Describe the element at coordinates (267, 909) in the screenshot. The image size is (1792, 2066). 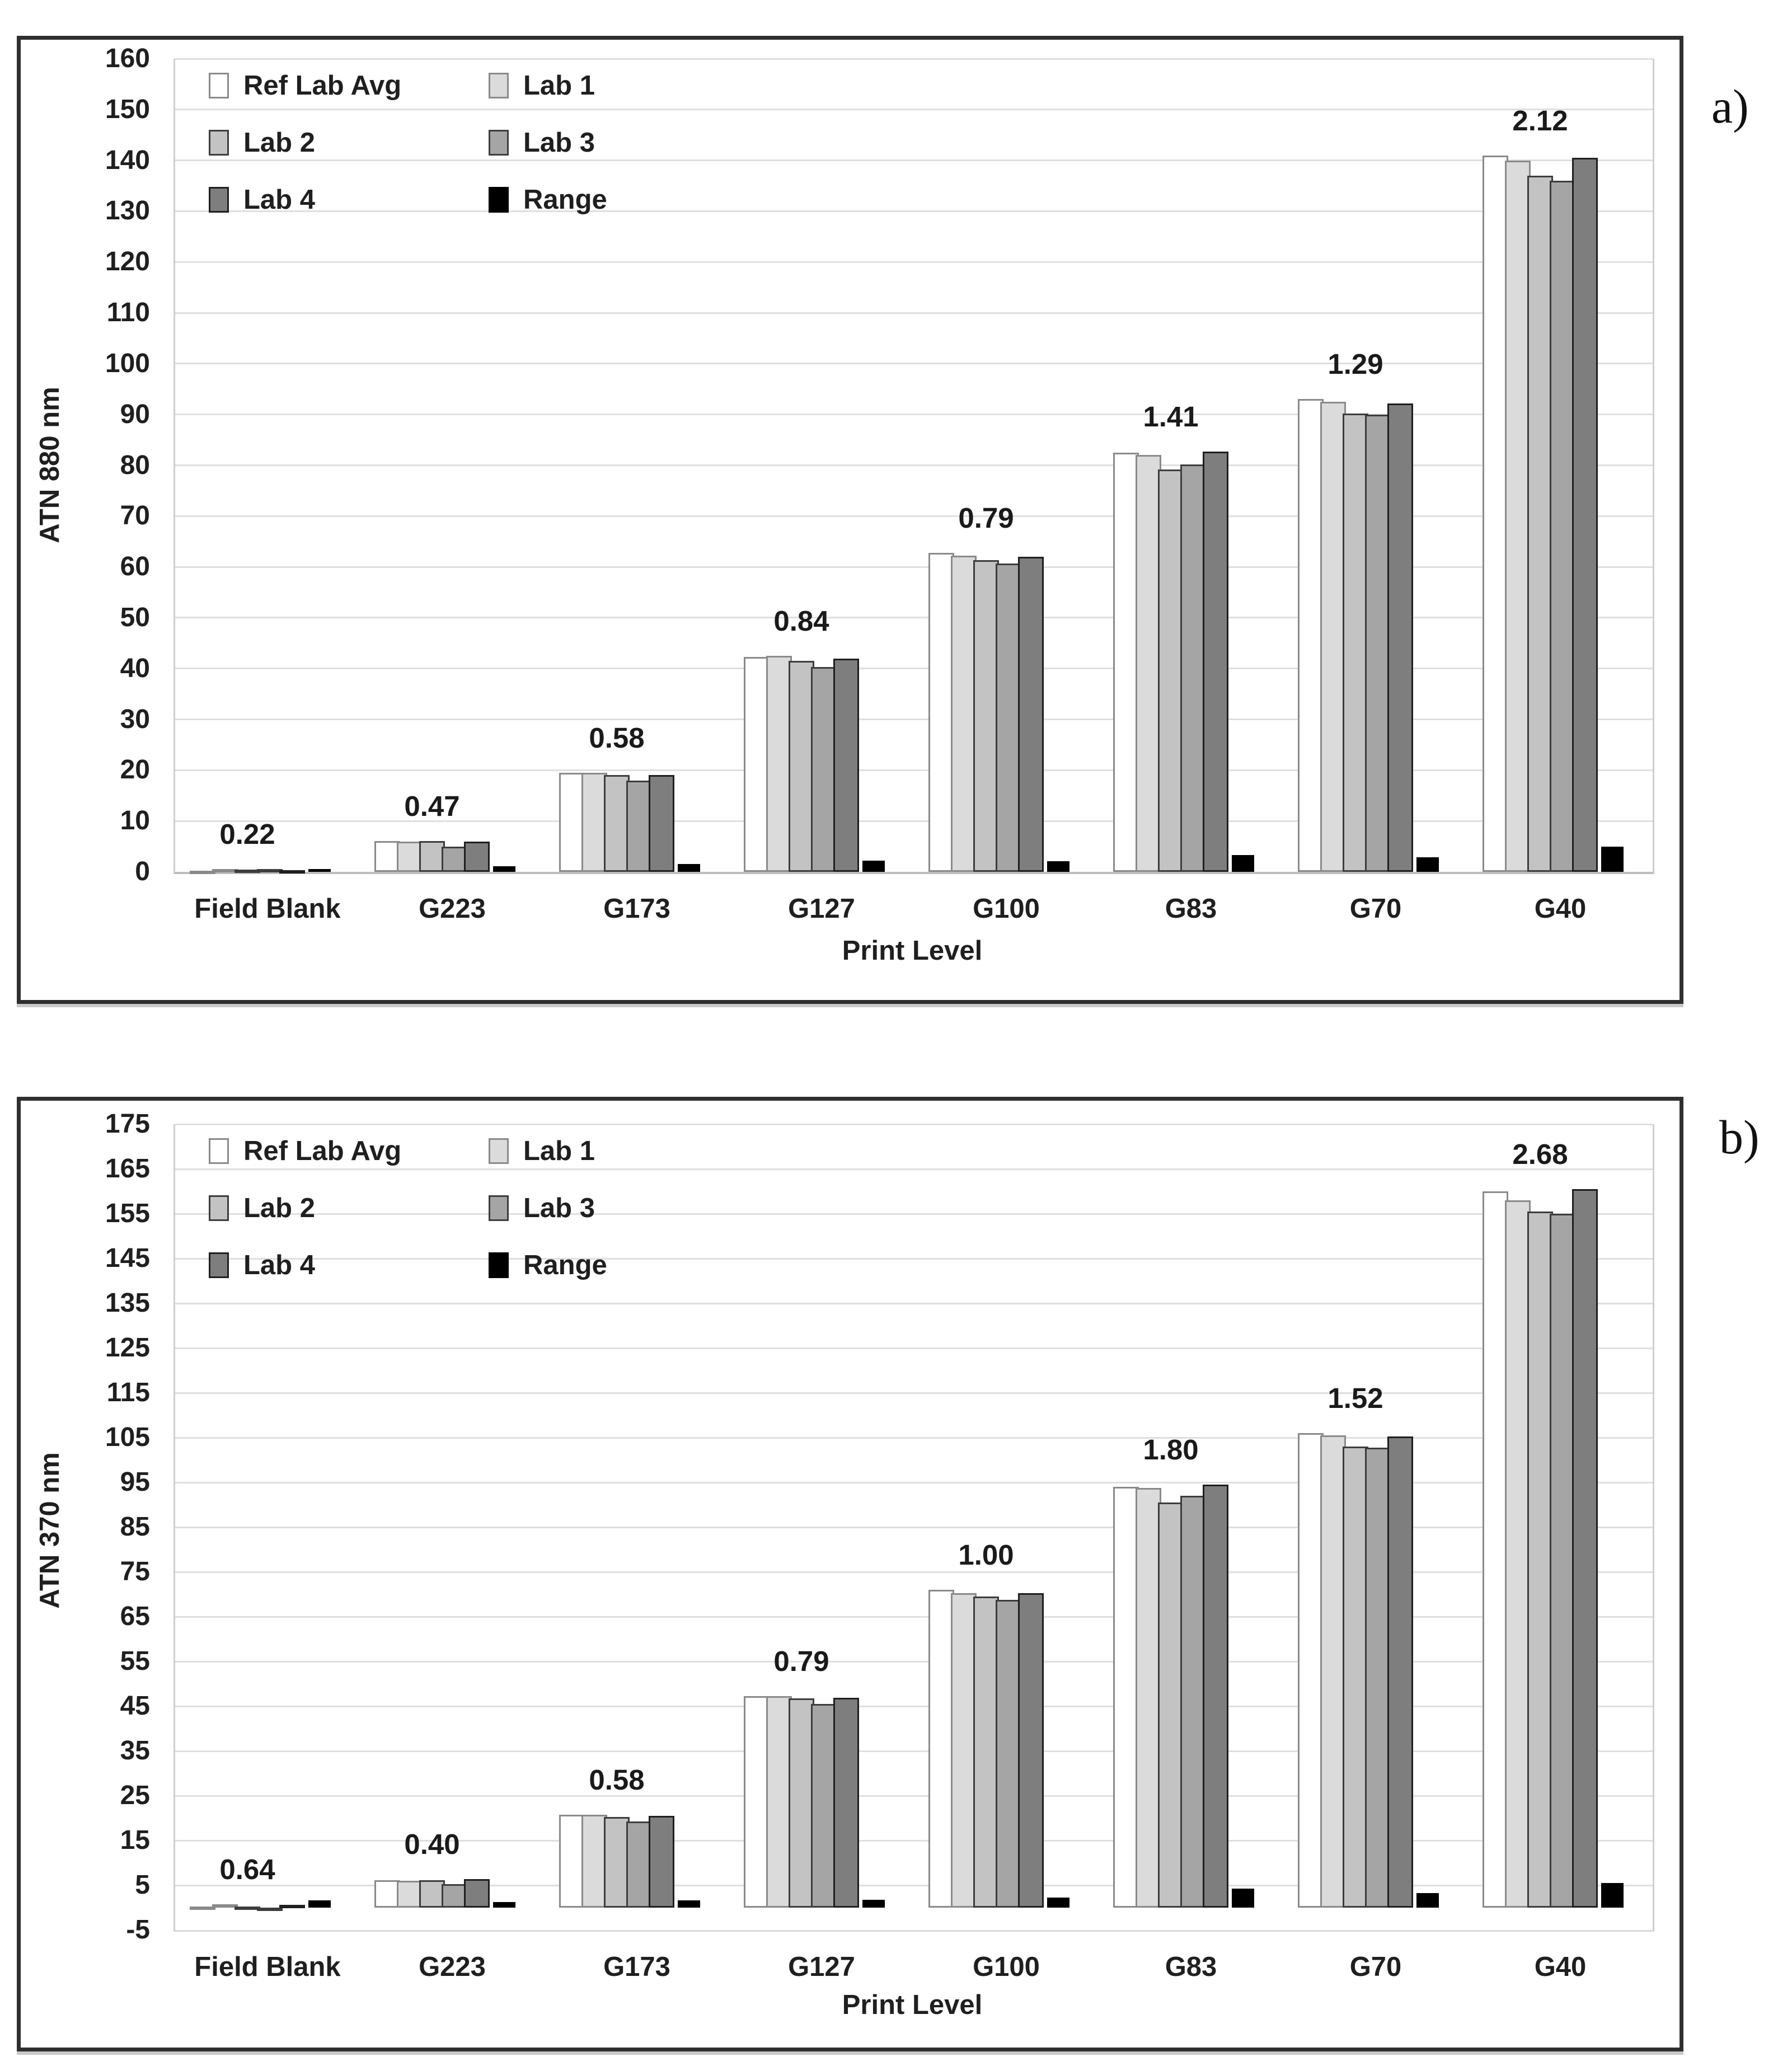
I see `category-label: Field Blank` at that location.